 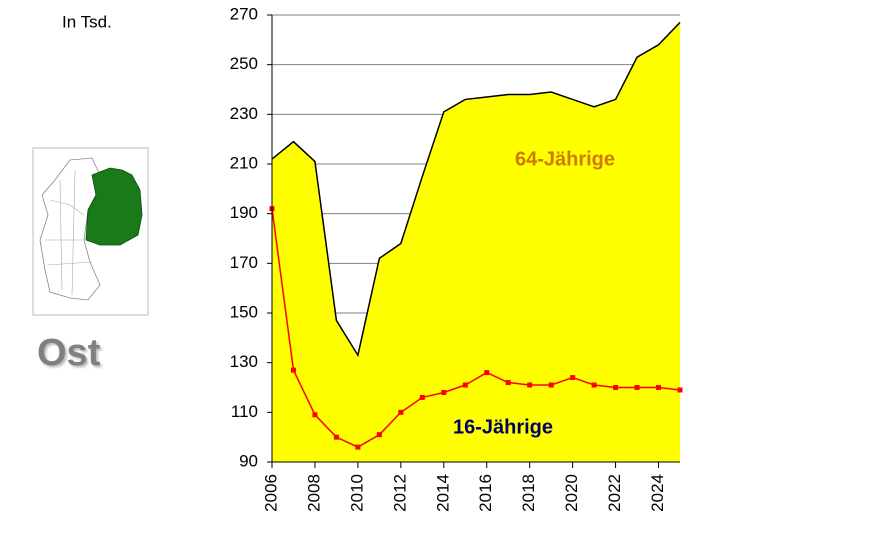 I want to click on y-tick-label: 110, so click(x=244, y=411).